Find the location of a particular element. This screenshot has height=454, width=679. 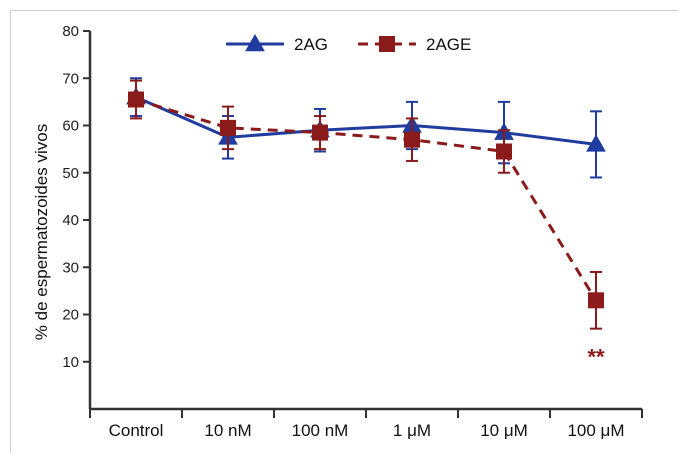

y-tick-label: 30 is located at coordinates (70, 267).